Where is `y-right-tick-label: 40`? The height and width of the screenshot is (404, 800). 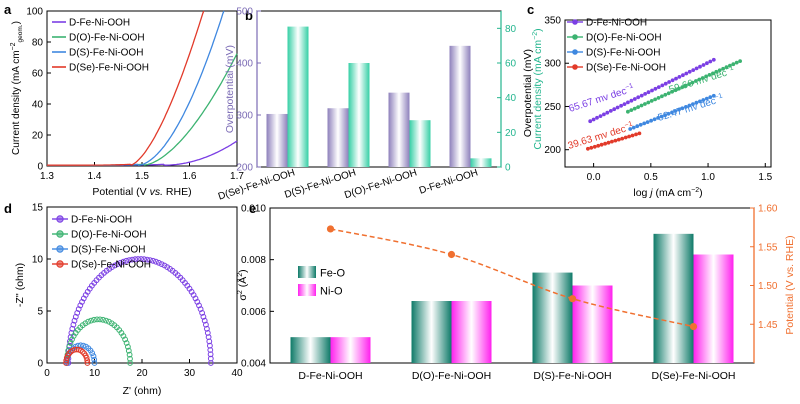
y-right-tick-label: 40 is located at coordinates (511, 98).